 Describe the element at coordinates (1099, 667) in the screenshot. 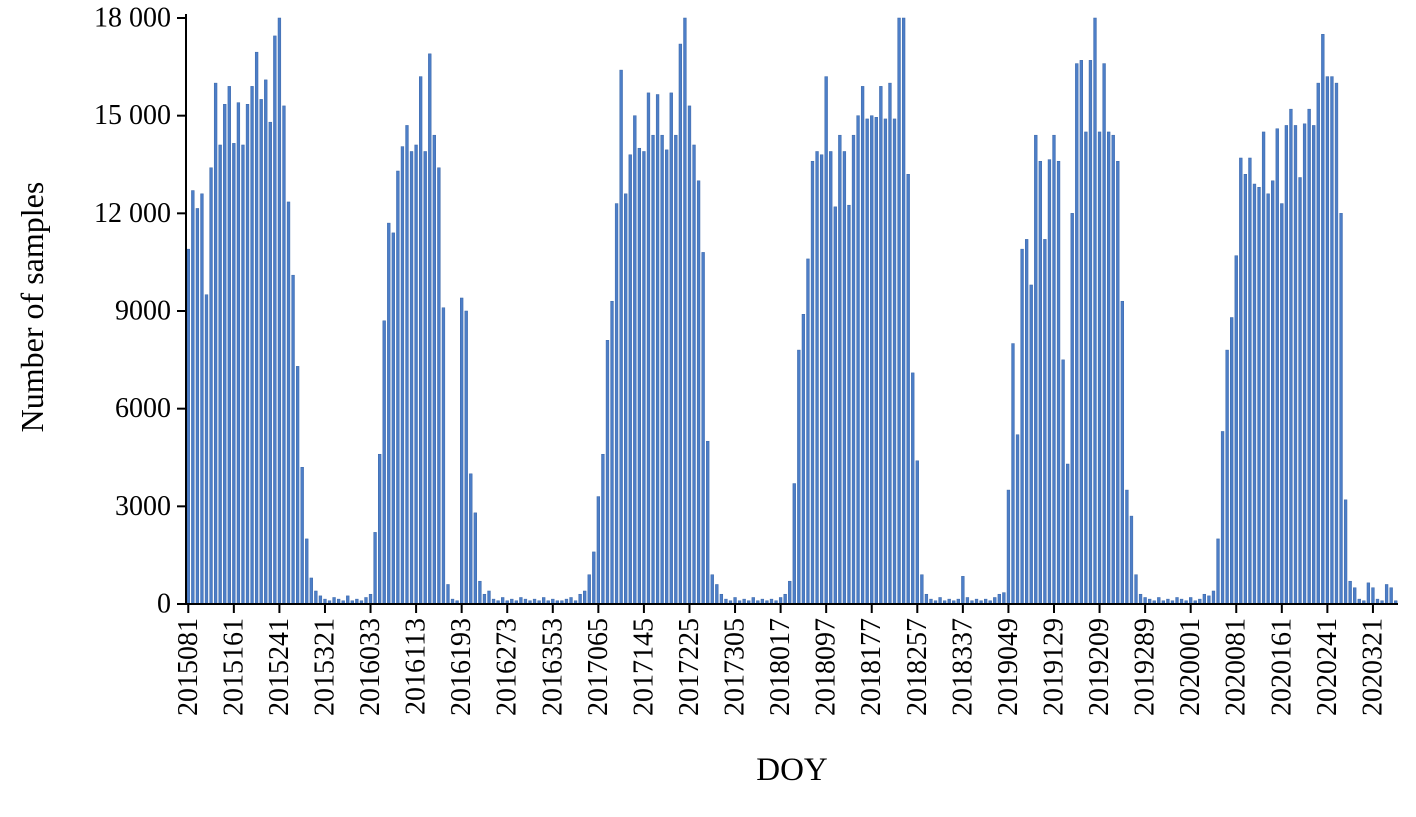

I see `x-tick-label: 2019209` at that location.